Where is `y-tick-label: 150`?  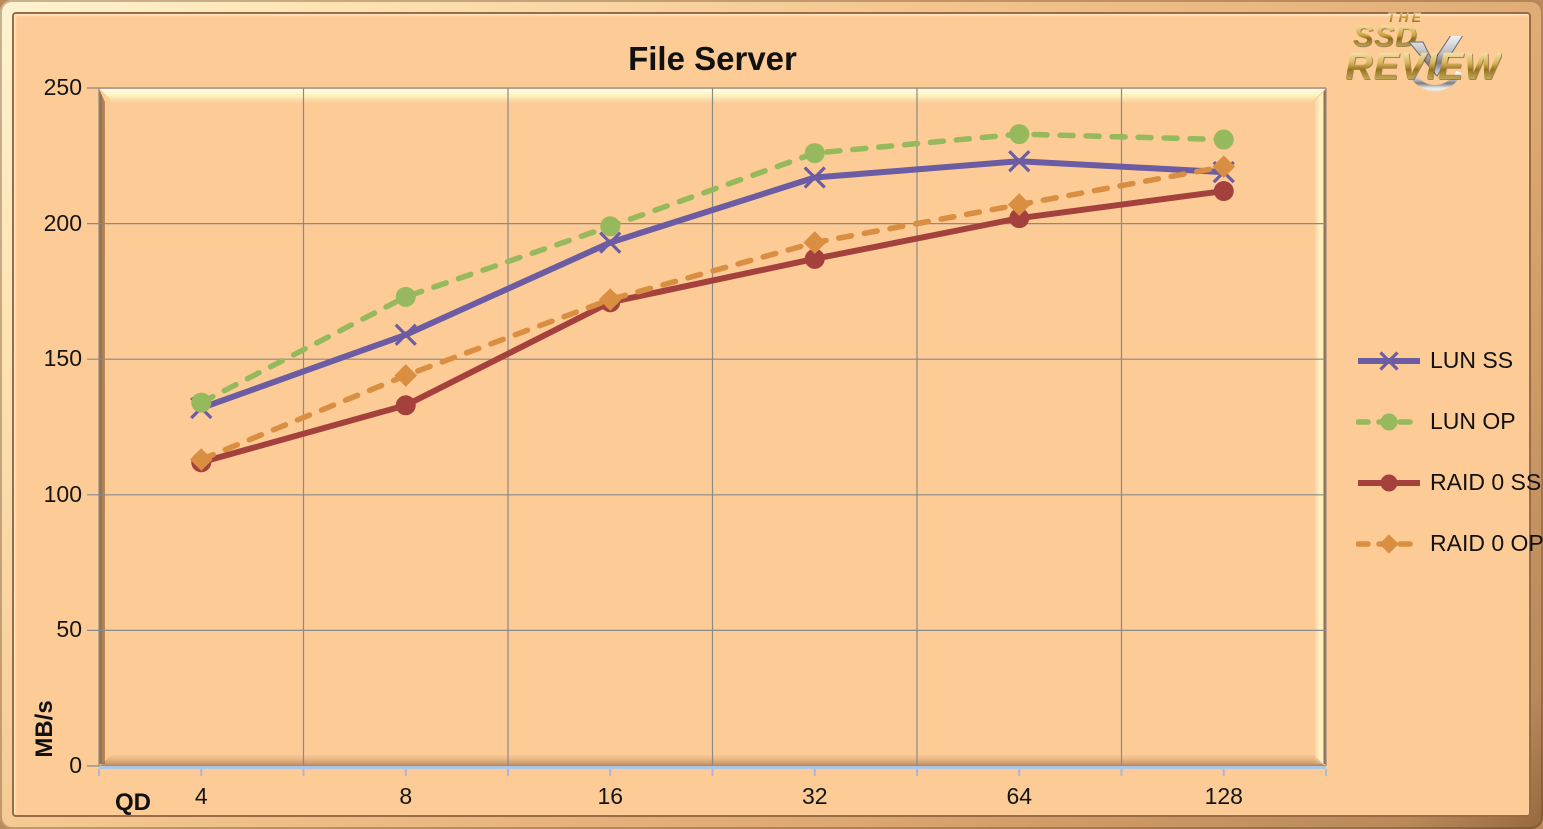 y-tick-label: 150 is located at coordinates (62, 358).